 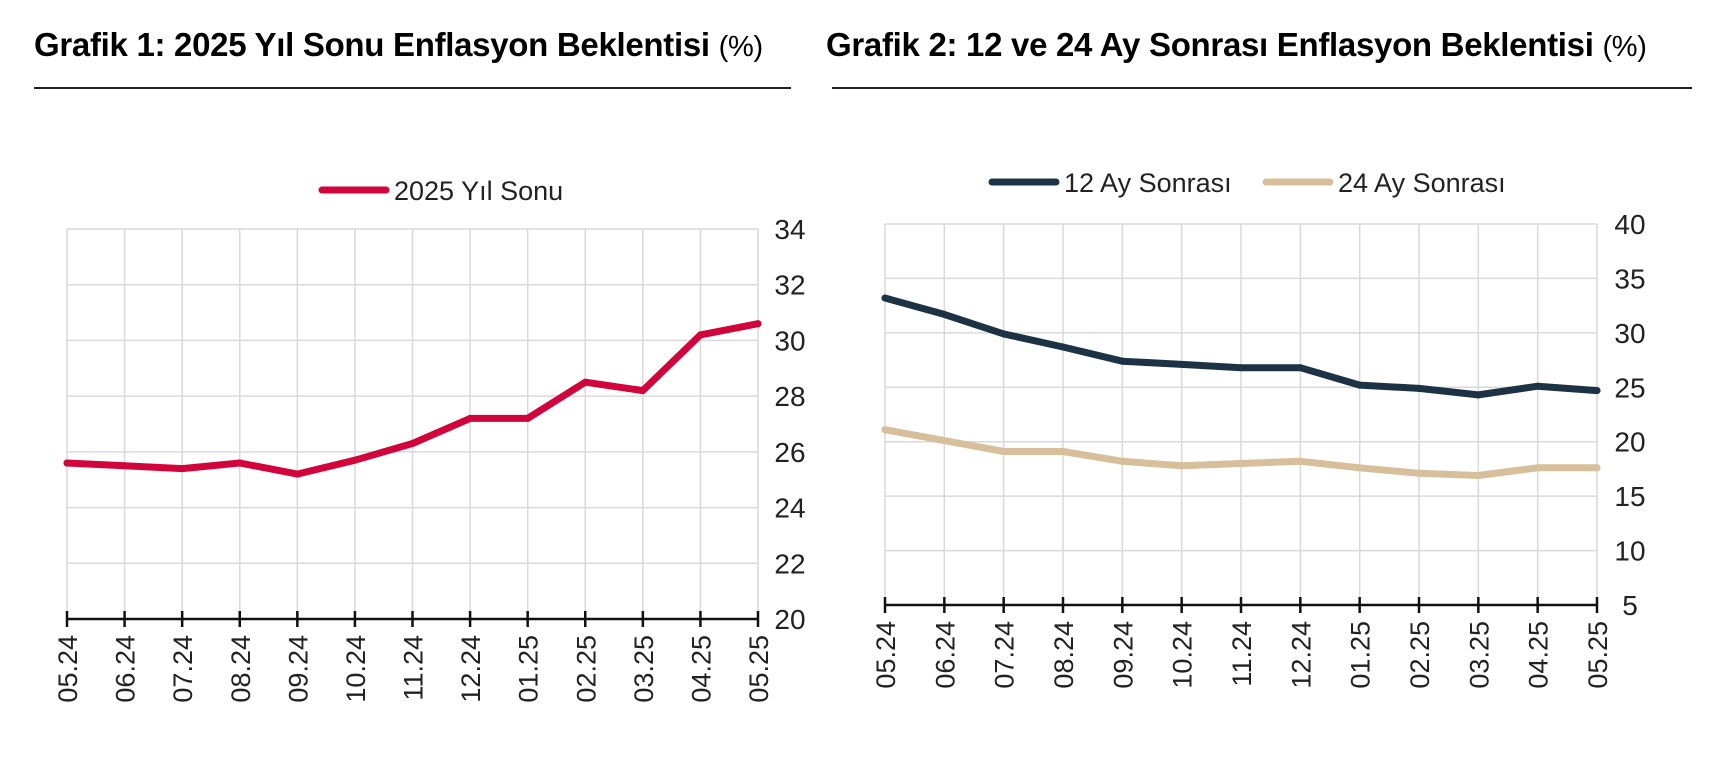 What do you see at coordinates (789, 563) in the screenshot?
I see `chart-1-ytick-label: 22` at bounding box center [789, 563].